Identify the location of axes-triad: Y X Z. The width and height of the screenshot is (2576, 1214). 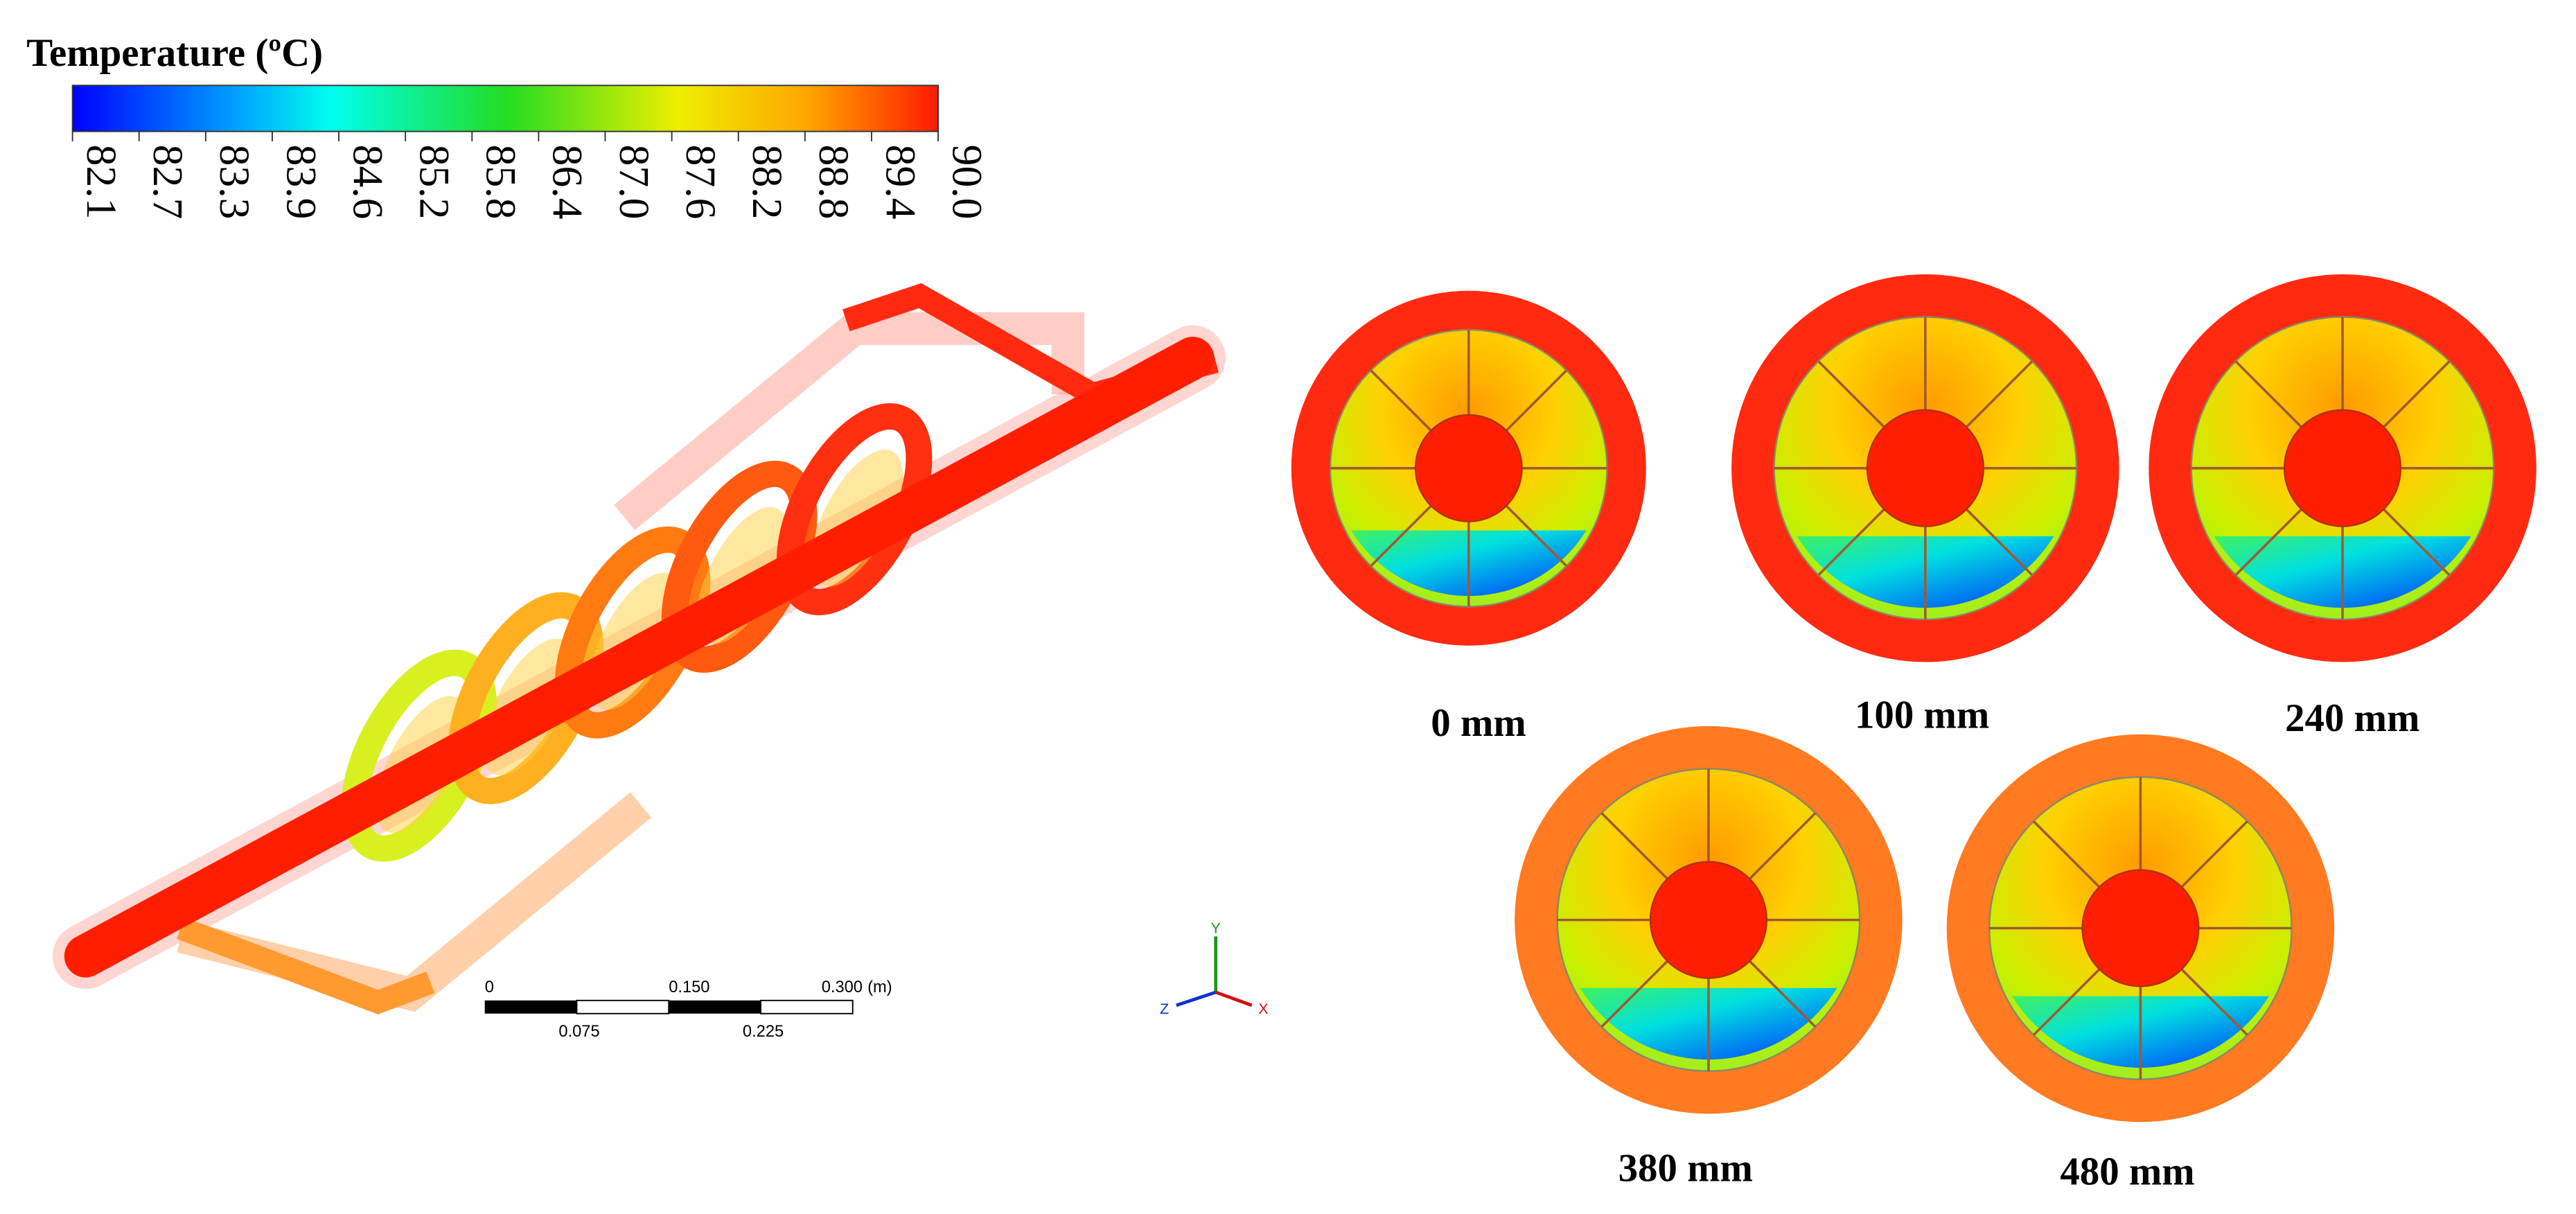
(1214, 968).